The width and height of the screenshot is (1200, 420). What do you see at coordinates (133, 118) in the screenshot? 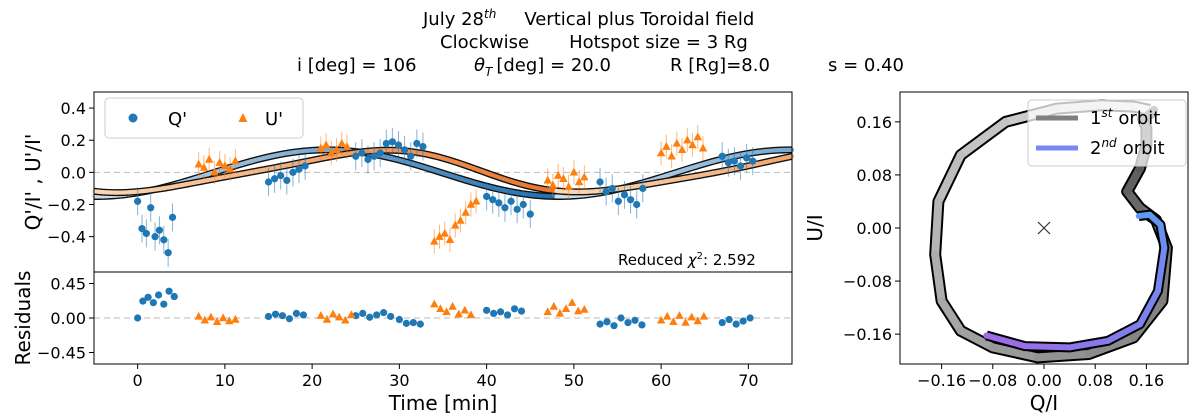
I see `legend-q-marker` at bounding box center [133, 118].